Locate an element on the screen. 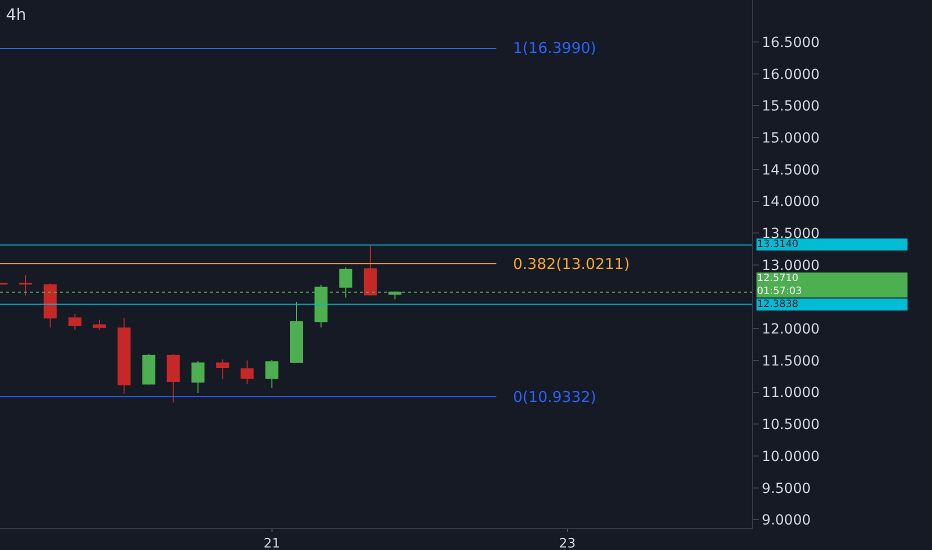  y-tick-label: 11.0000 is located at coordinates (791, 393).